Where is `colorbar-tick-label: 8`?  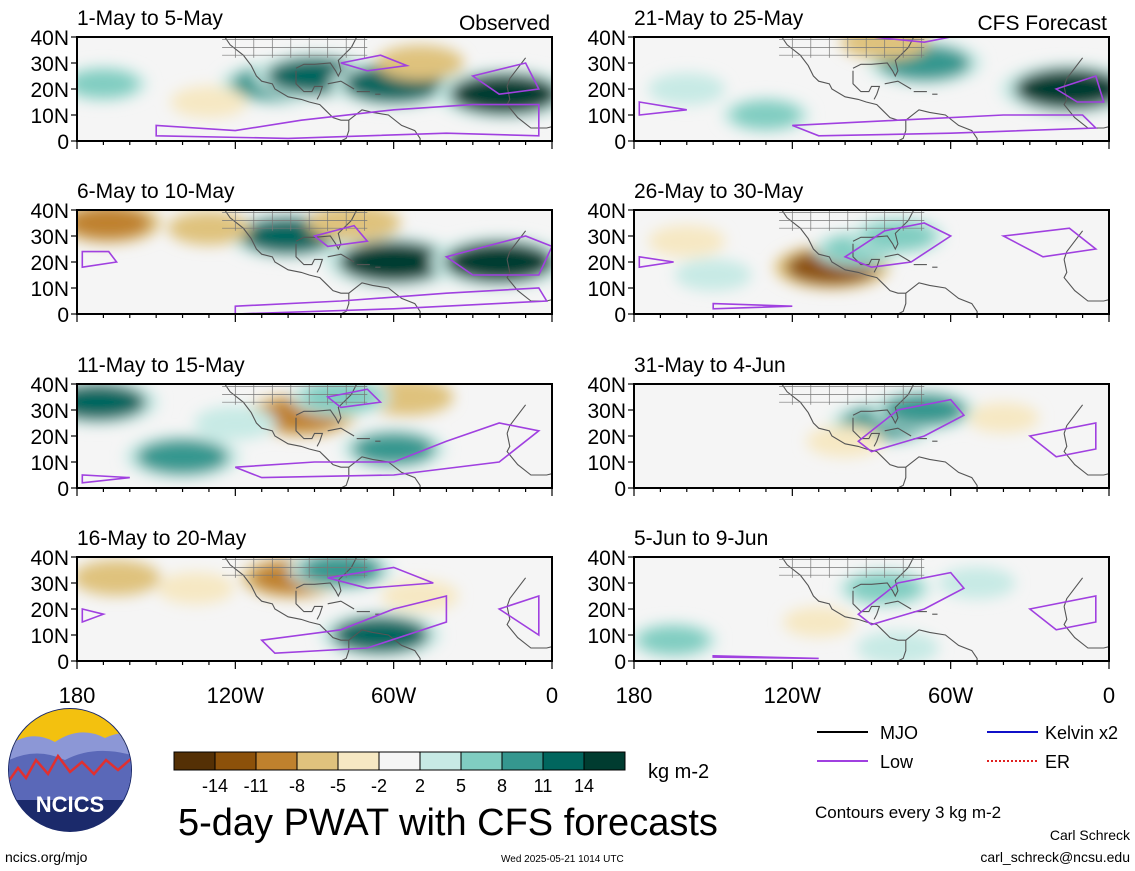
colorbar-tick-label: 8 is located at coordinates (502, 786).